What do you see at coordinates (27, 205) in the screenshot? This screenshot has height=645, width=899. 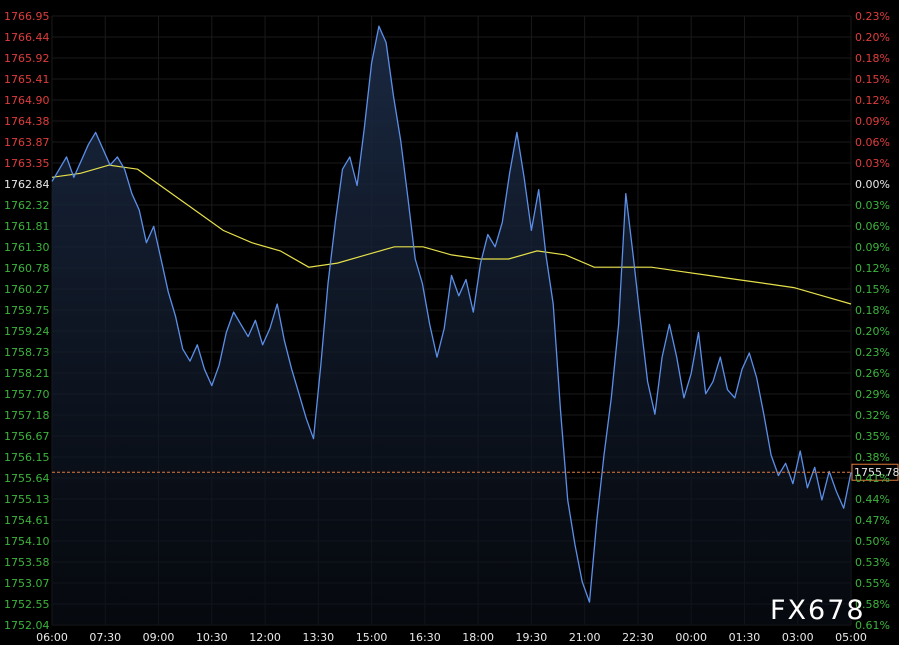 I see `y-tick-label-price: 1762.32` at bounding box center [27, 205].